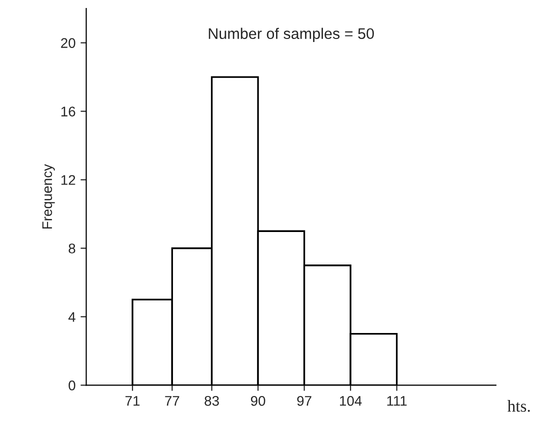 The image size is (539, 428). Describe the element at coordinates (48, 196) in the screenshot. I see `y-axis-title: Frequency` at that location.